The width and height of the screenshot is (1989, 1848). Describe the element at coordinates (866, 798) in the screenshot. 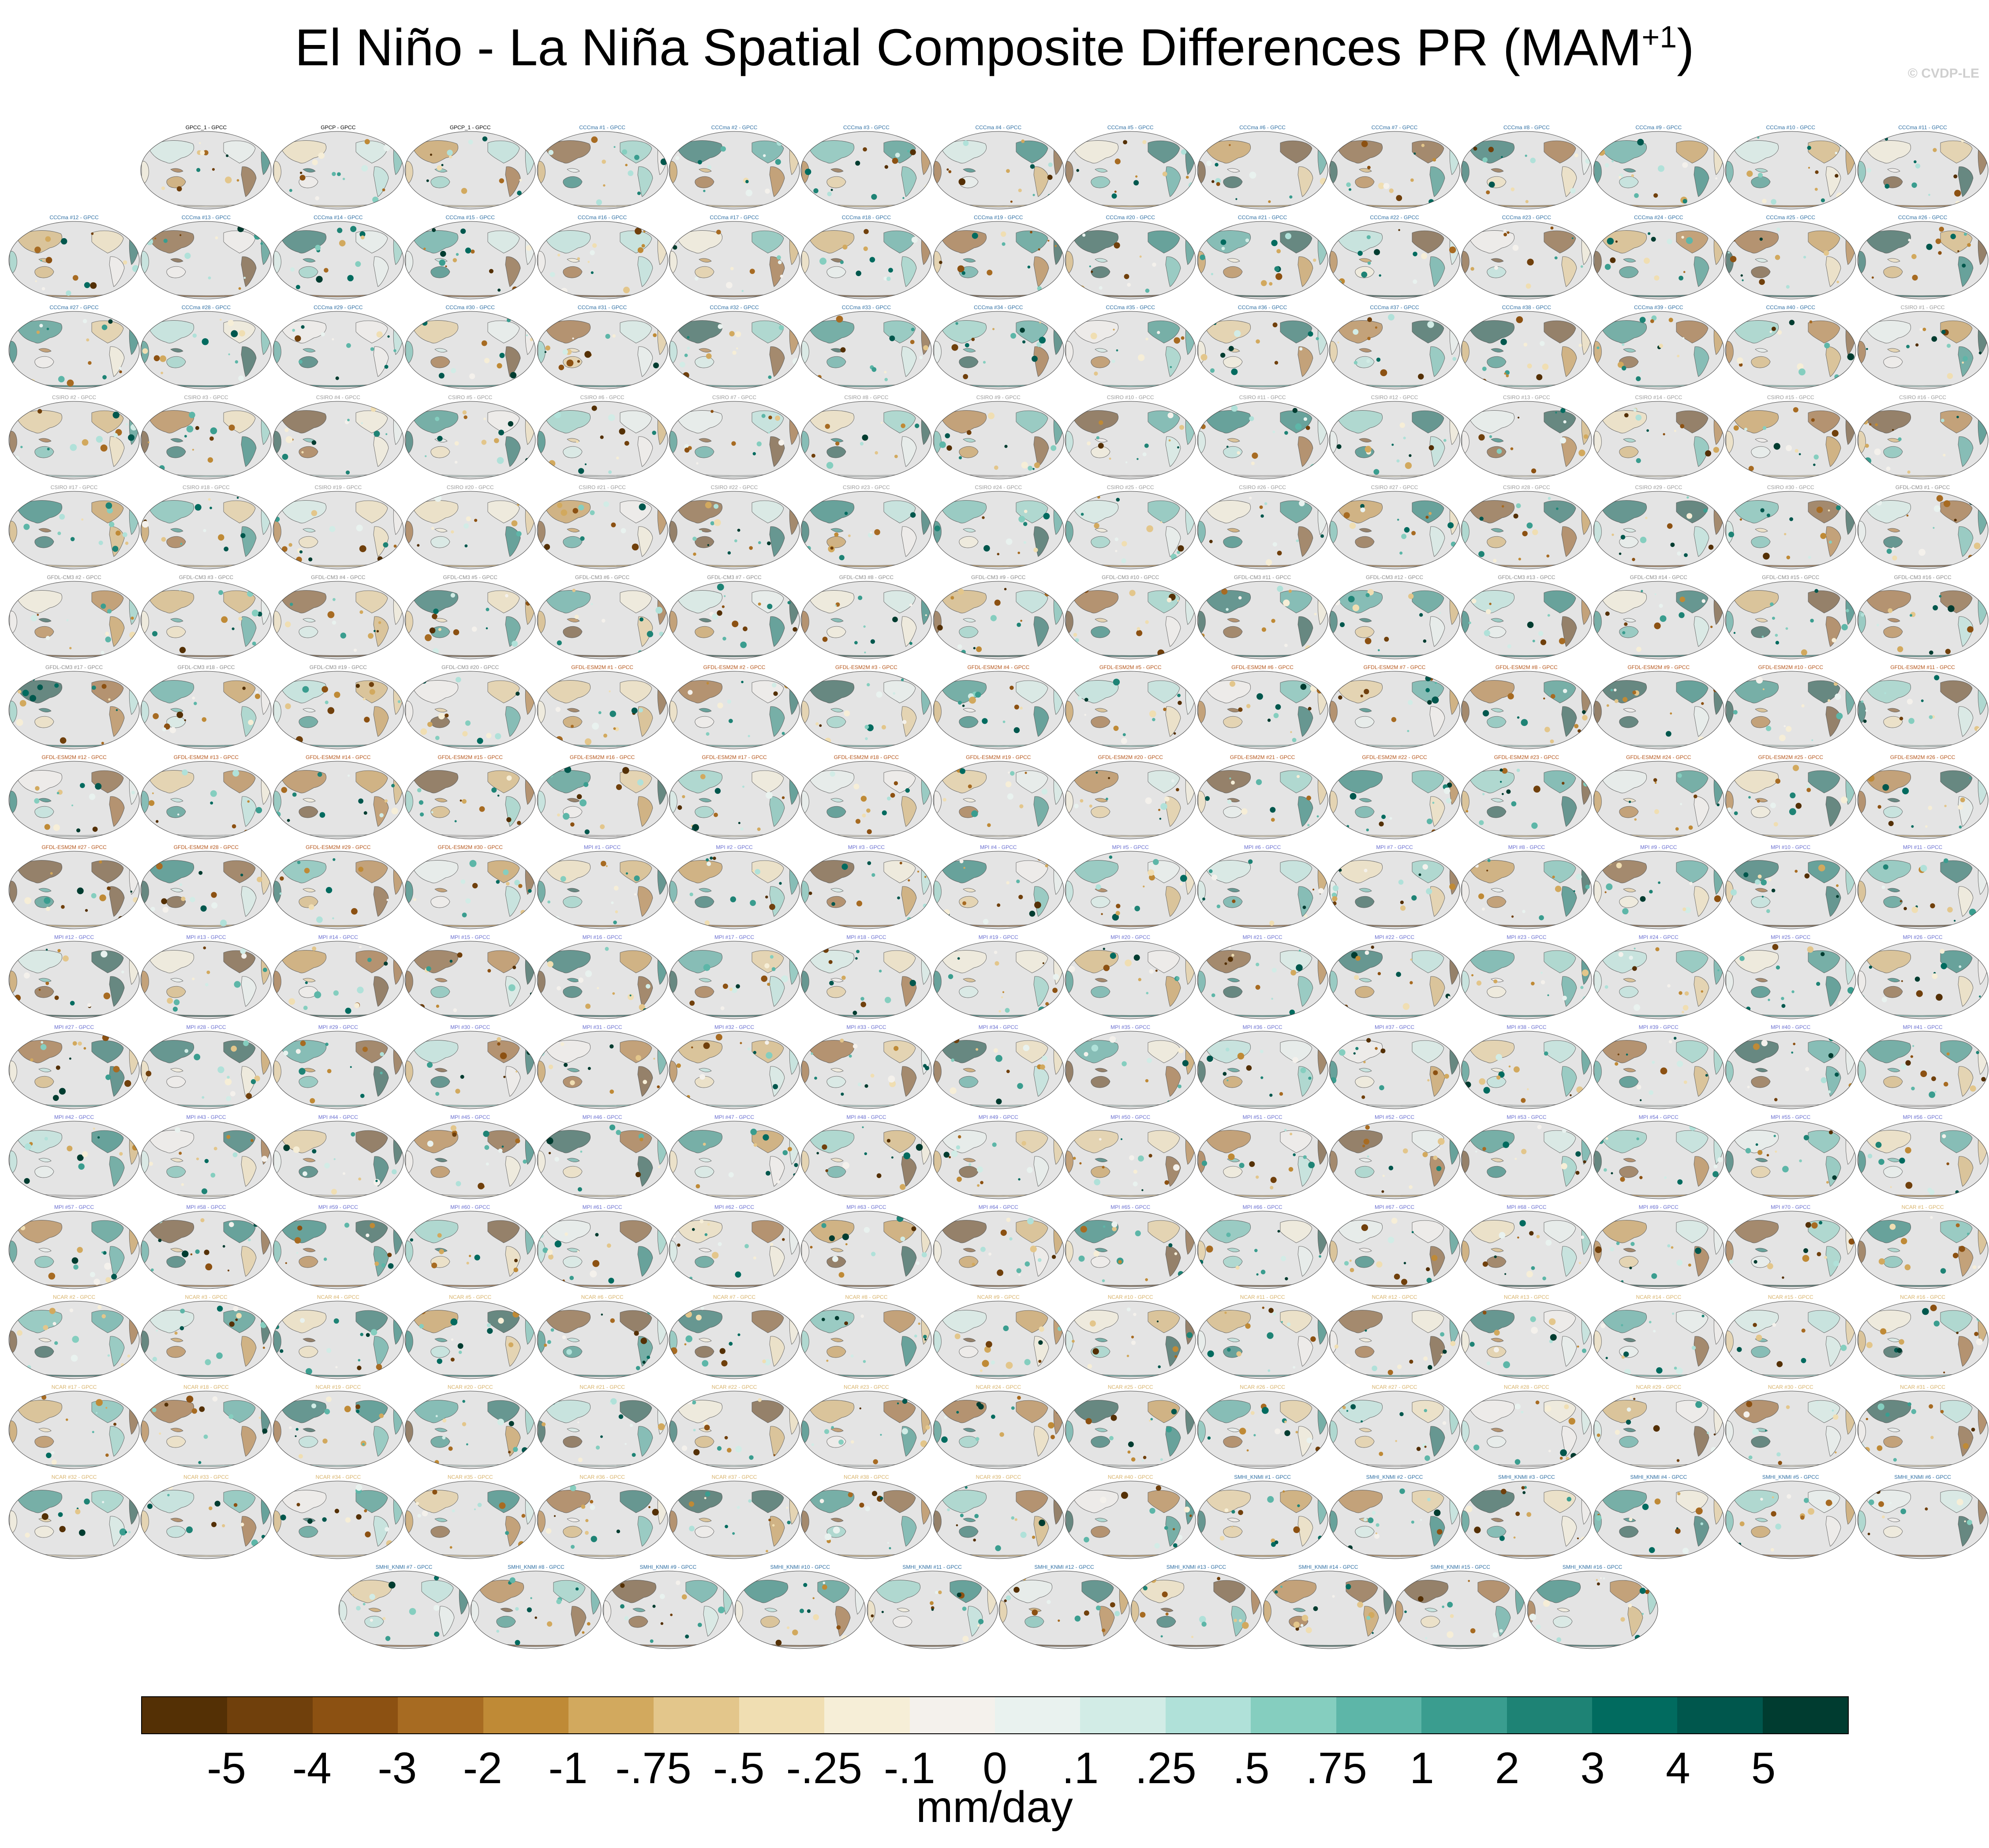

I see `map-panel: GFDL-ESM2M #18 - GPCC` at that location.